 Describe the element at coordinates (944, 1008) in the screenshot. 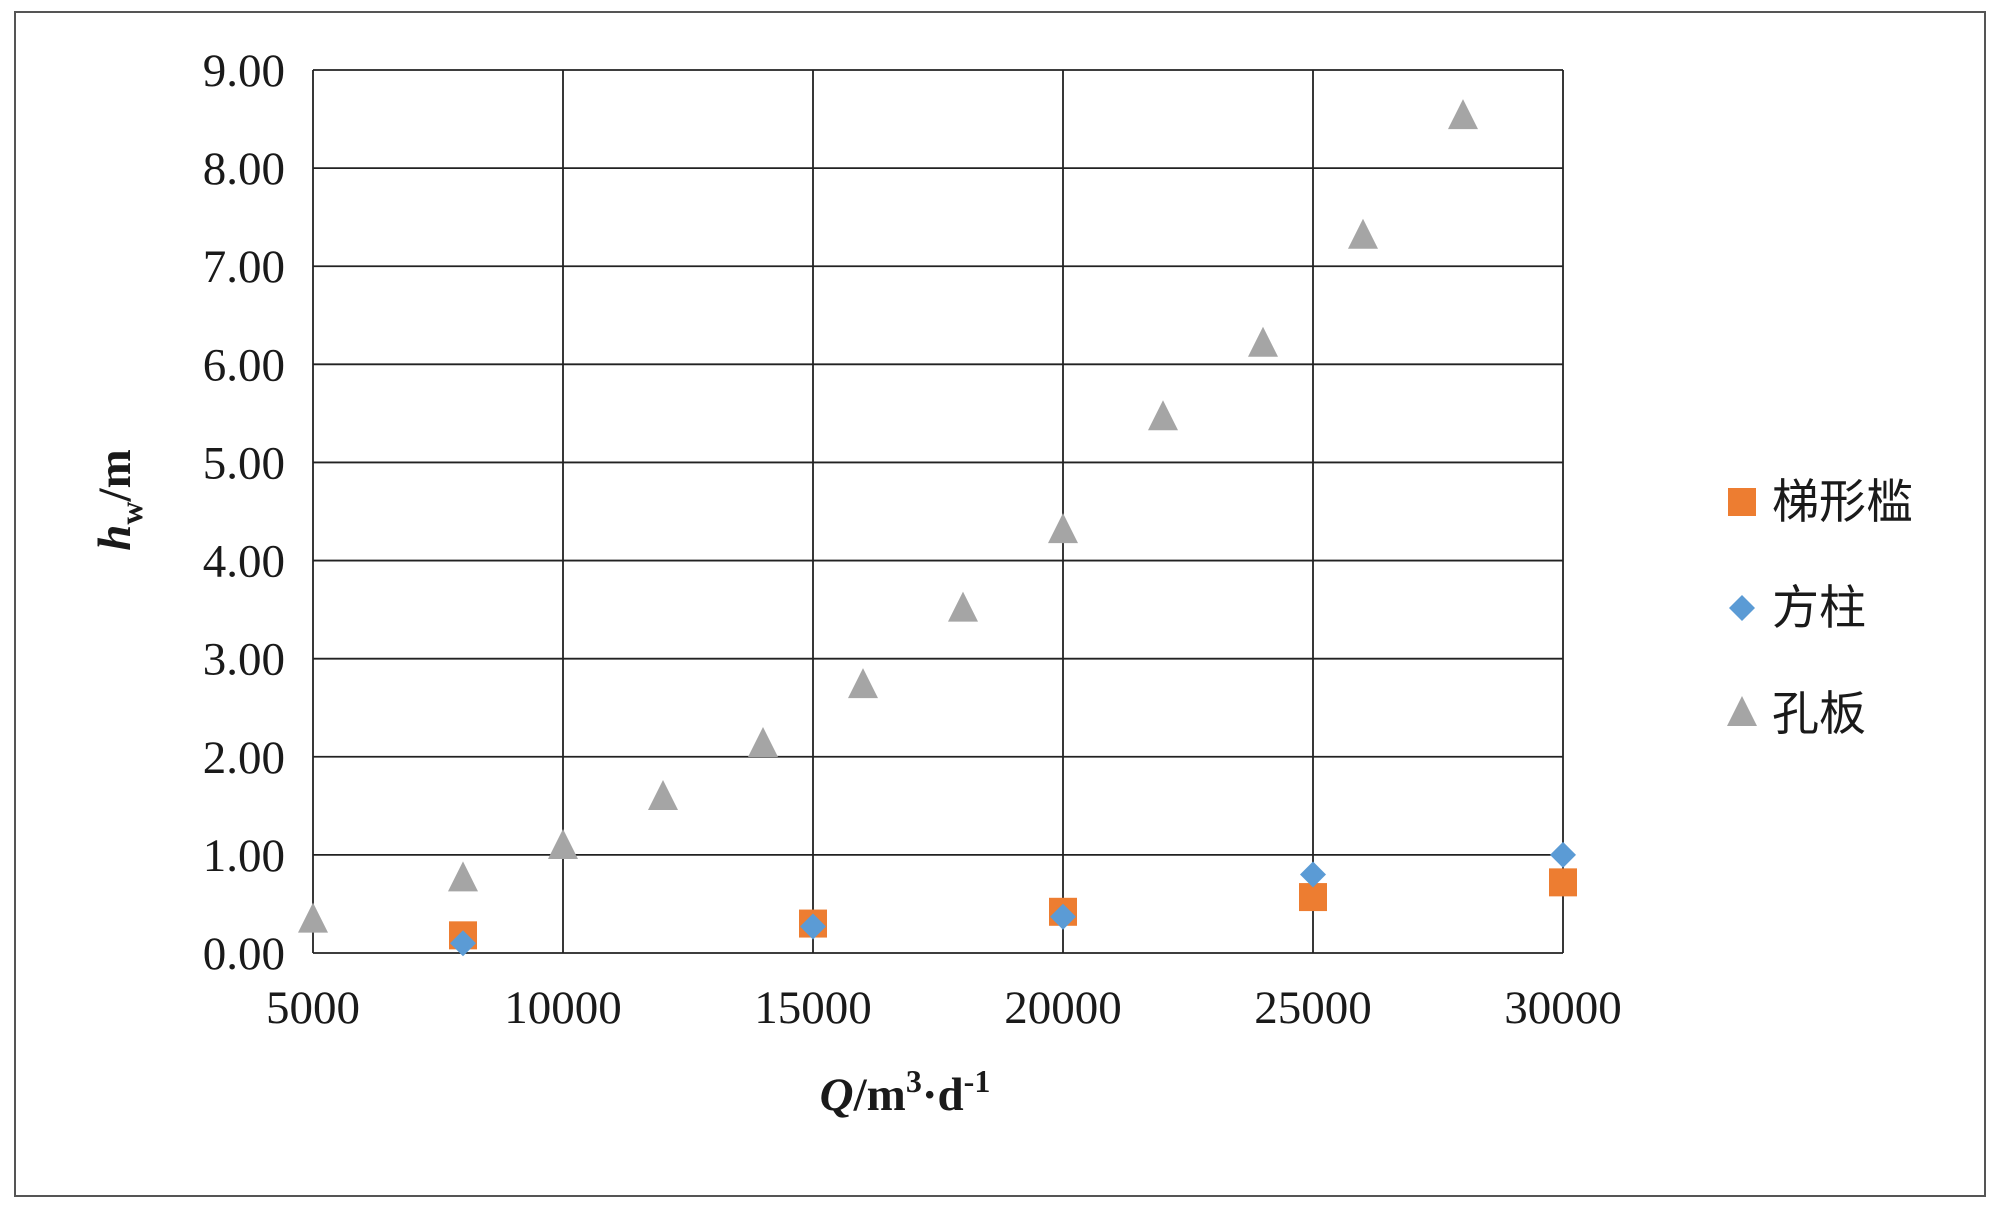

I see `x-axis-ticks: 5000 10000 15000 20000 25000 30000` at that location.